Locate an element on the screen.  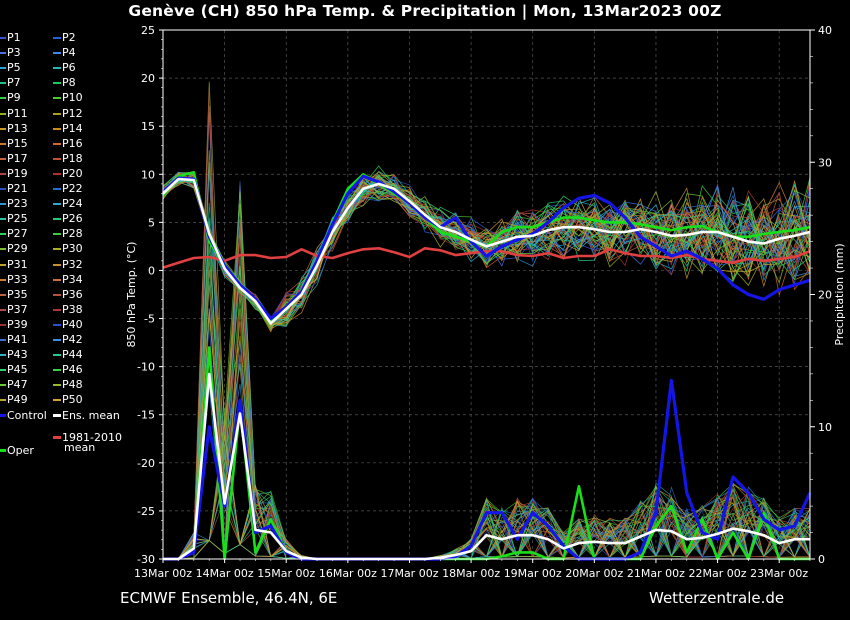
legend-label: P3 is located at coordinates (14, 53).